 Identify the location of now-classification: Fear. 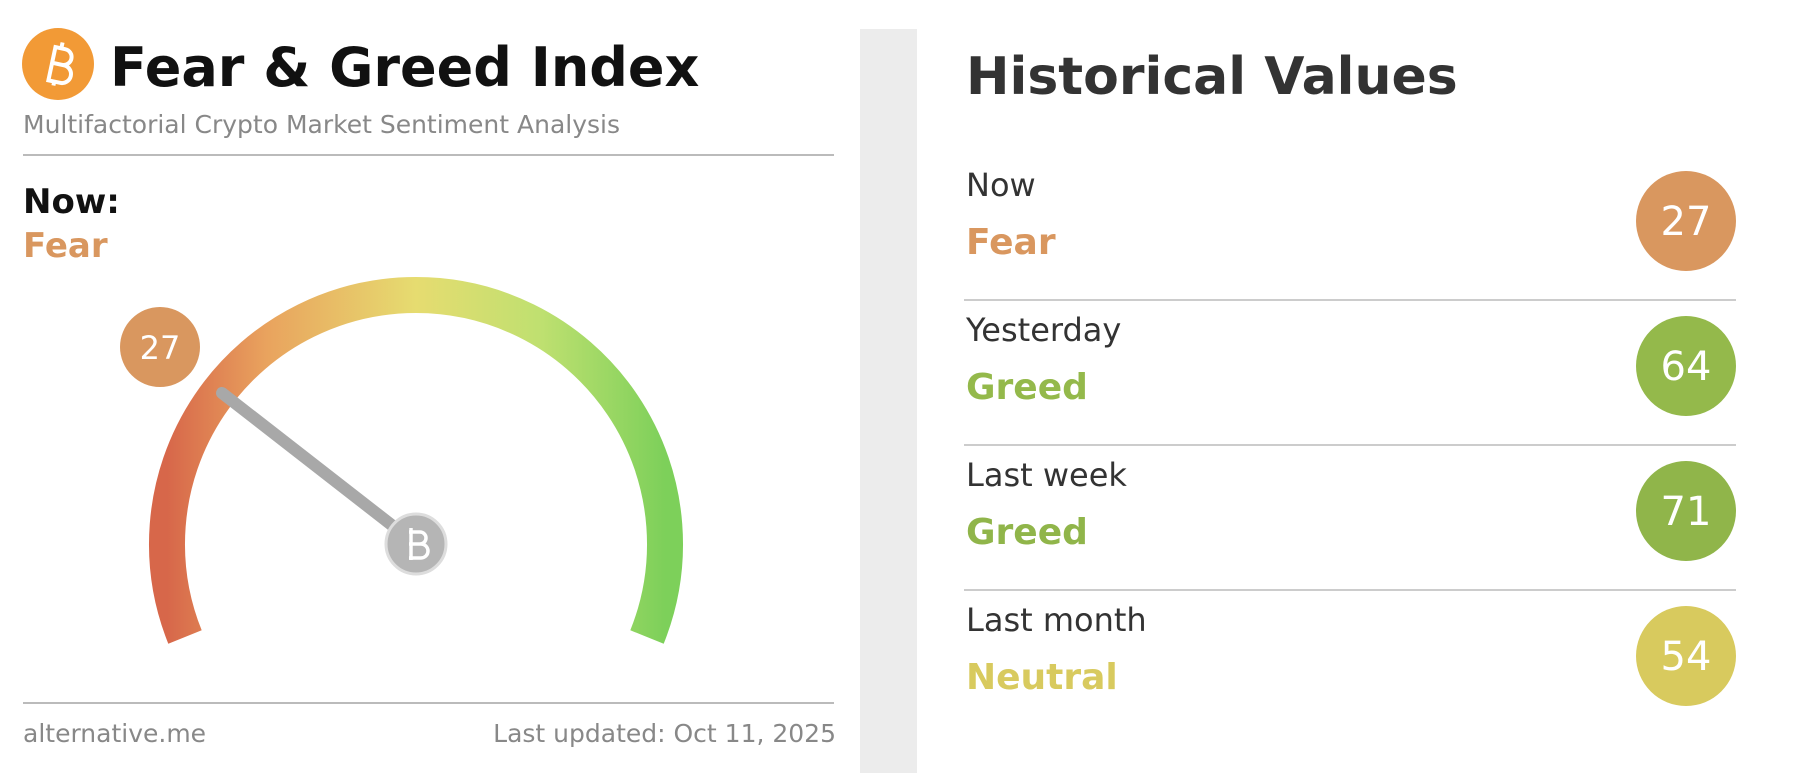
(65, 246).